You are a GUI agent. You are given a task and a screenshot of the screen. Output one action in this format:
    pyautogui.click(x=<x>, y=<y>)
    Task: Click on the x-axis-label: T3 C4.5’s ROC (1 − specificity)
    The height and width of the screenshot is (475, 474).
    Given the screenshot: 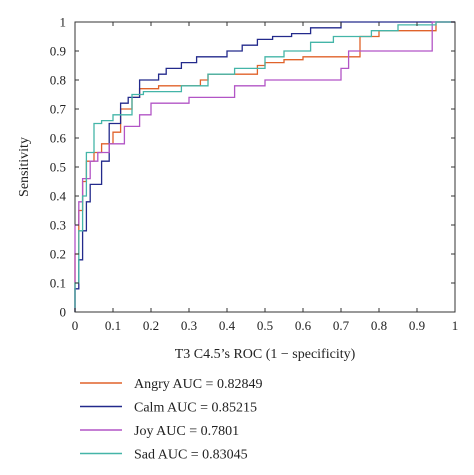 What is the action you would take?
    pyautogui.click(x=265, y=354)
    